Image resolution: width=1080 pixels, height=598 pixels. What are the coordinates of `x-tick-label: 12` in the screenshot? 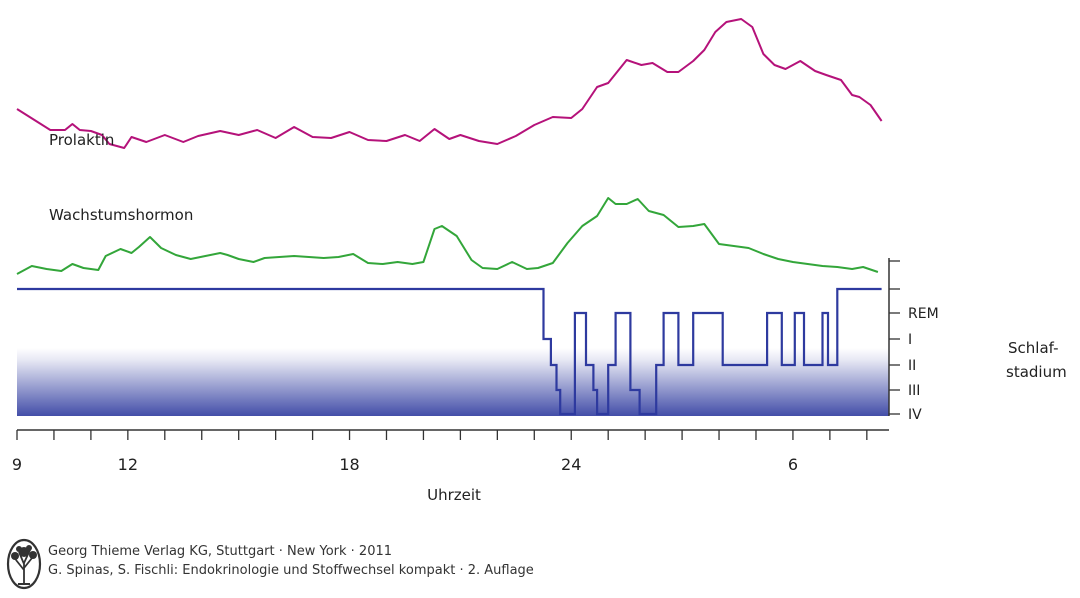 It's located at (128, 464).